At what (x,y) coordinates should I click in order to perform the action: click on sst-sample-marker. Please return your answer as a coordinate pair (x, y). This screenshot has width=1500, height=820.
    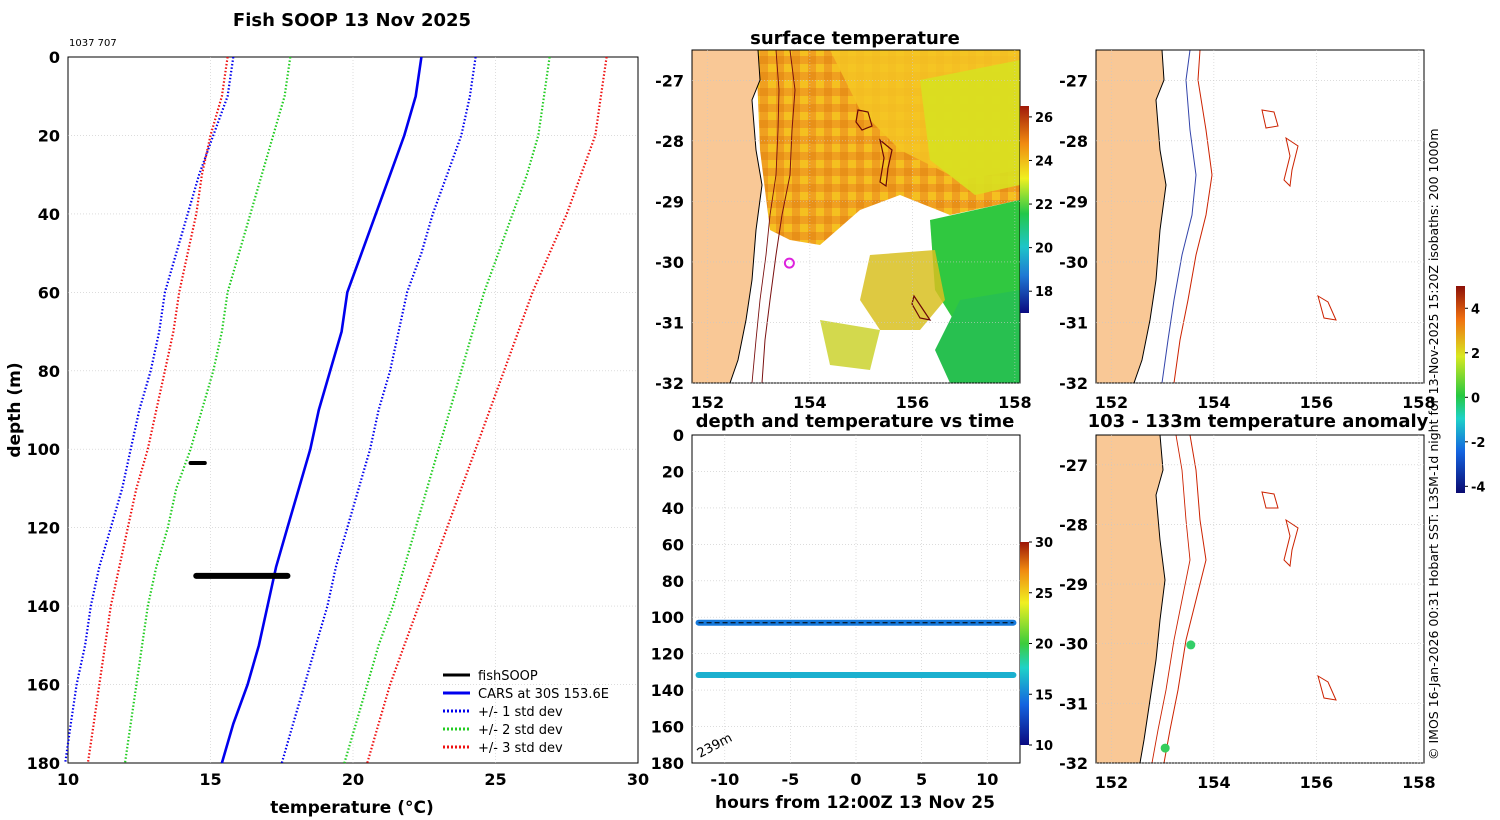
    Looking at the image, I should click on (789, 263).